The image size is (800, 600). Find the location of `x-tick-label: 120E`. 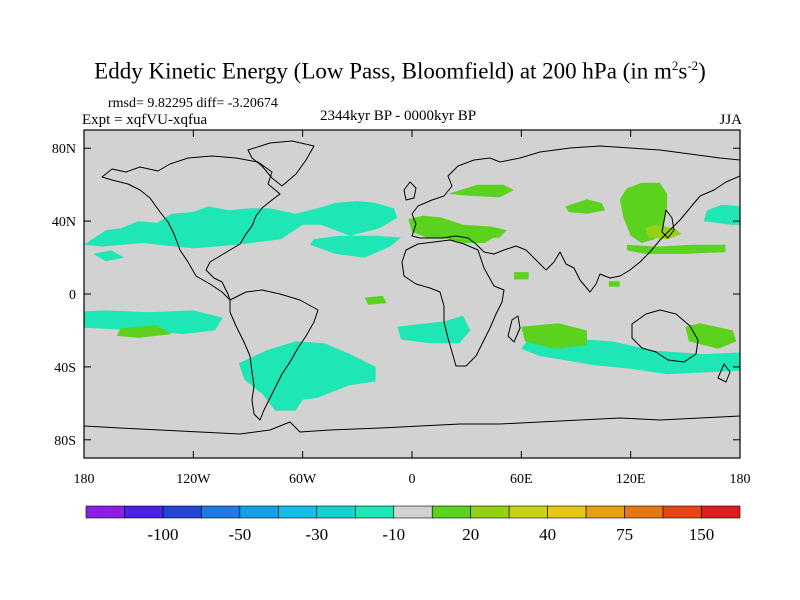

x-tick-label: 120E is located at coordinates (631, 479).